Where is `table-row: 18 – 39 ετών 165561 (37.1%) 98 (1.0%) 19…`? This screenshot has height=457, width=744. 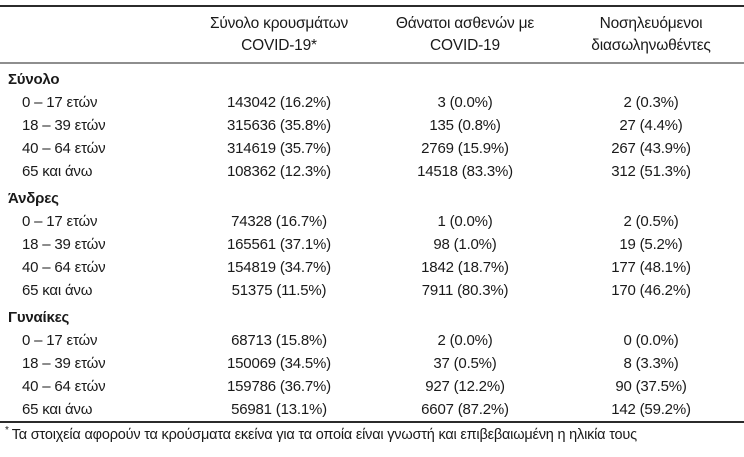
table-row: 18 – 39 ετών 165561 (37.1%) 98 (1.0%) 19… is located at coordinates (372, 244).